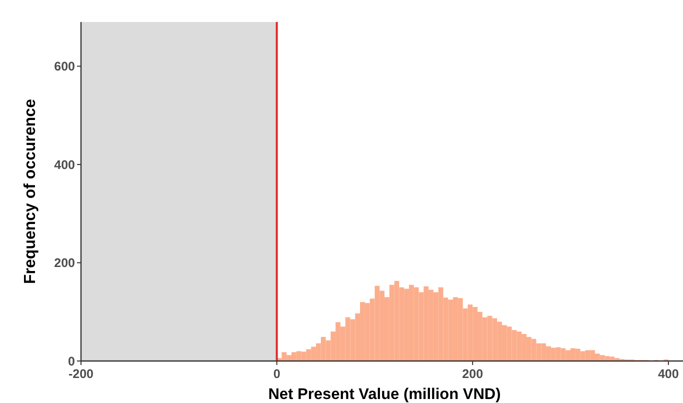  Describe the element at coordinates (72, 361) in the screenshot. I see `y-tick-label: 0` at that location.